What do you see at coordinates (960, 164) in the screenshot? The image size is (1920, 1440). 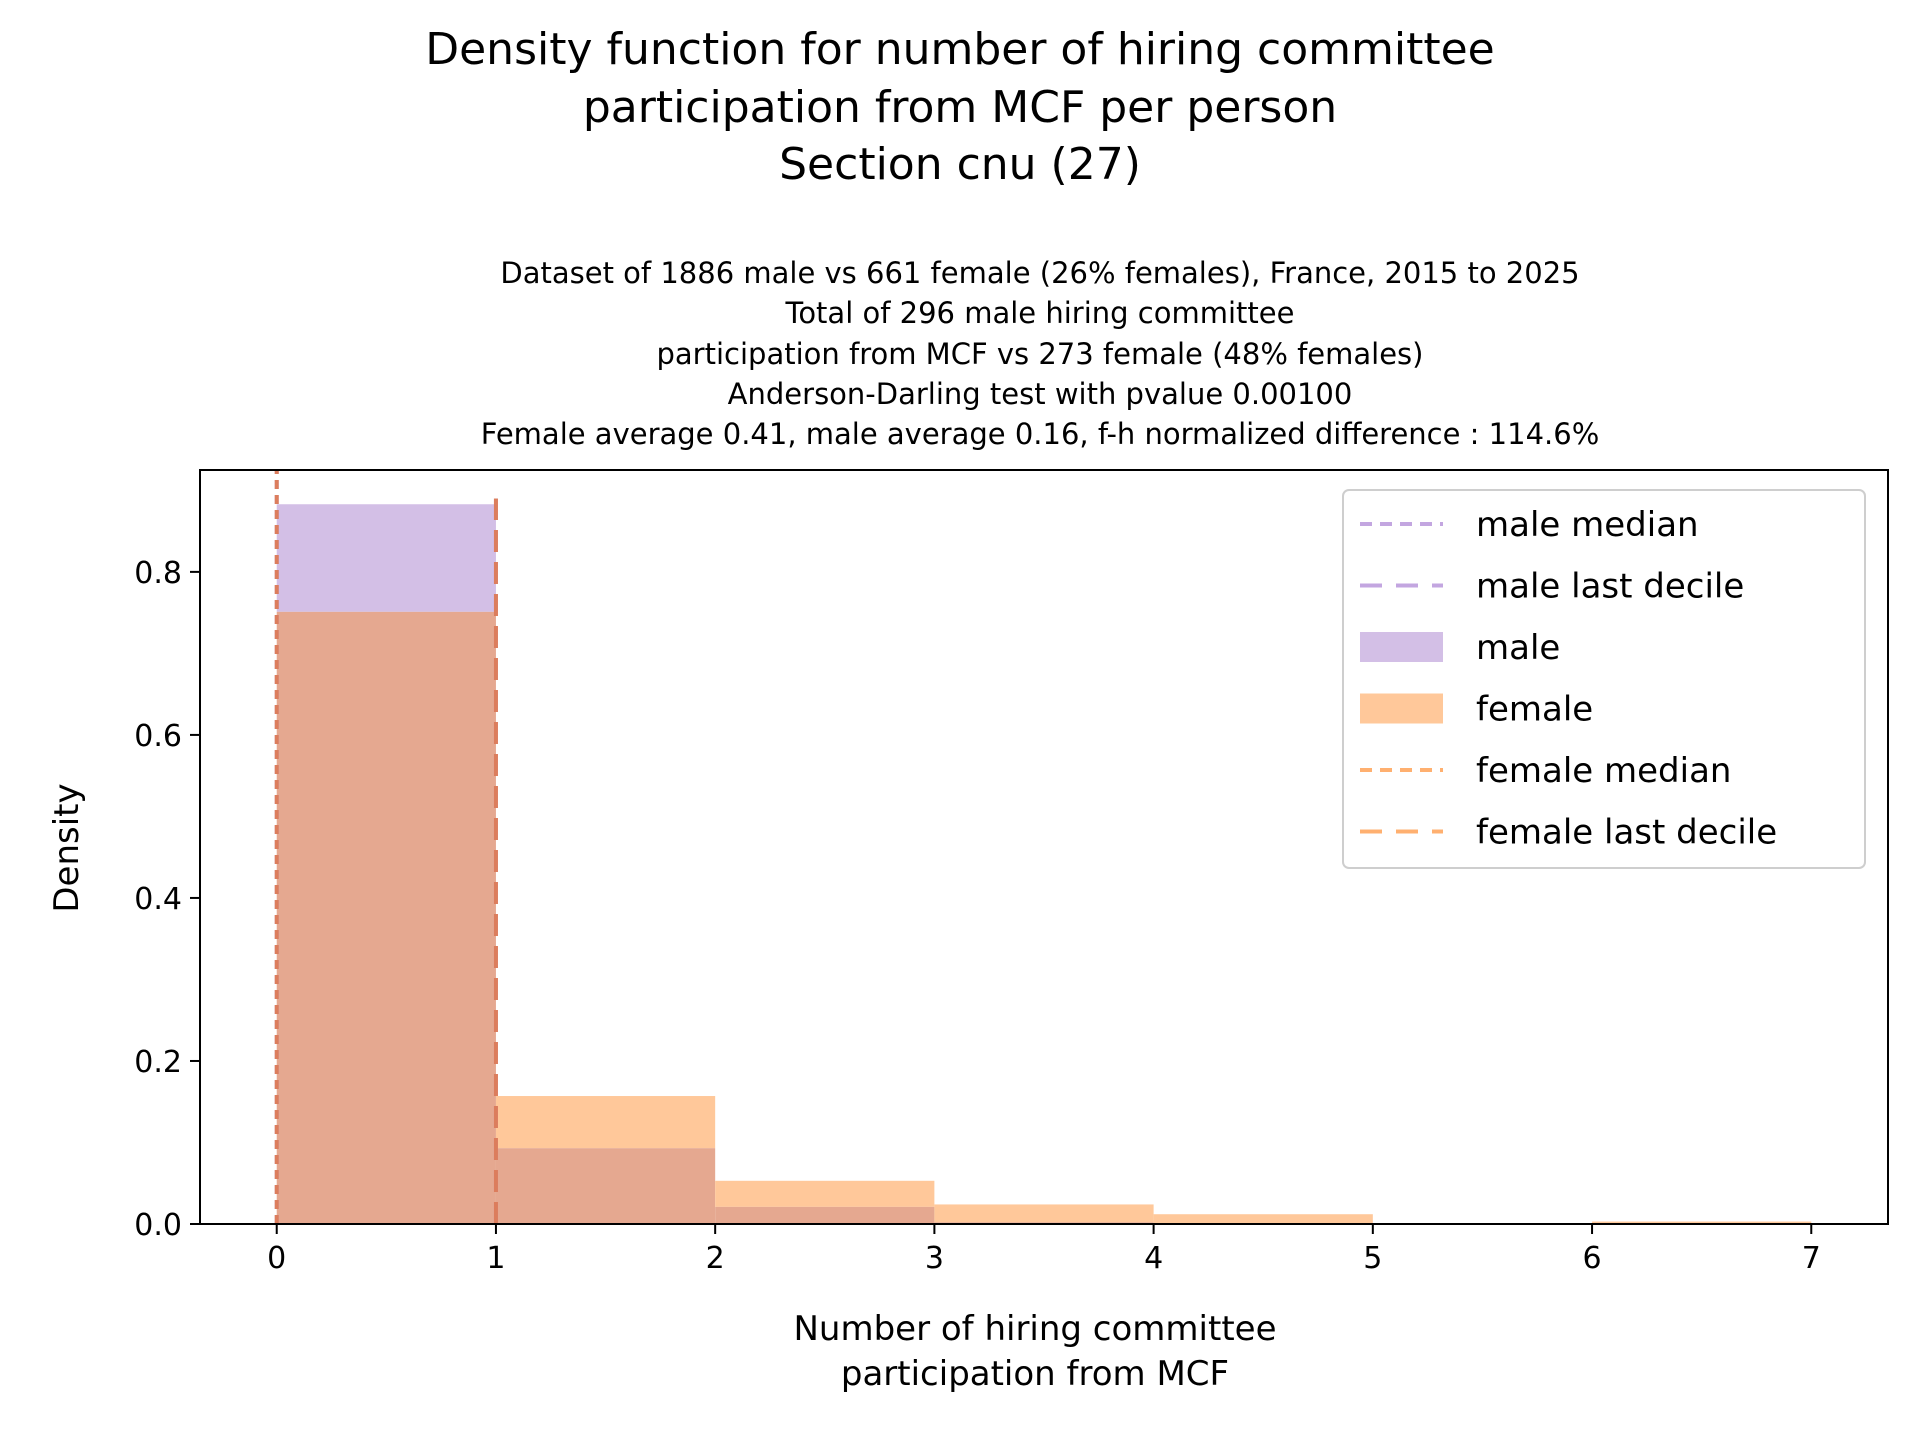 I see `title-line-3: Section cnu (27)` at bounding box center [960, 164].